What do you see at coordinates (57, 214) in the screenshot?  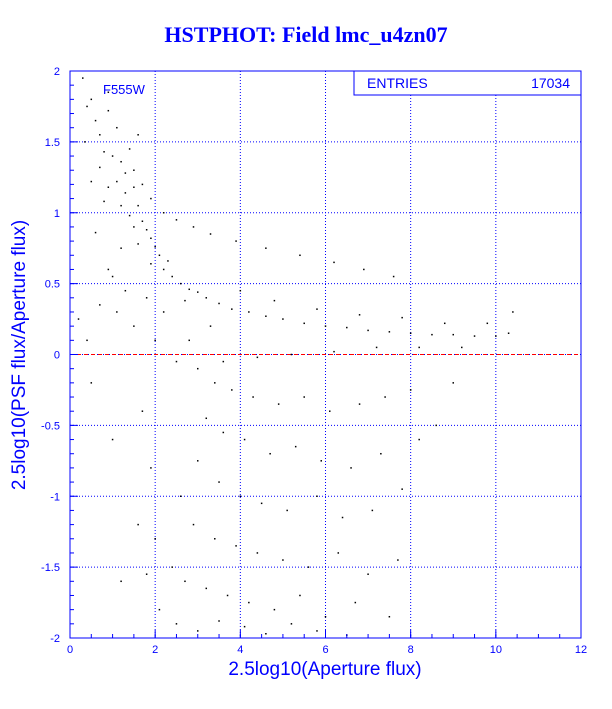 I see `y-tick-label: 1` at bounding box center [57, 214].